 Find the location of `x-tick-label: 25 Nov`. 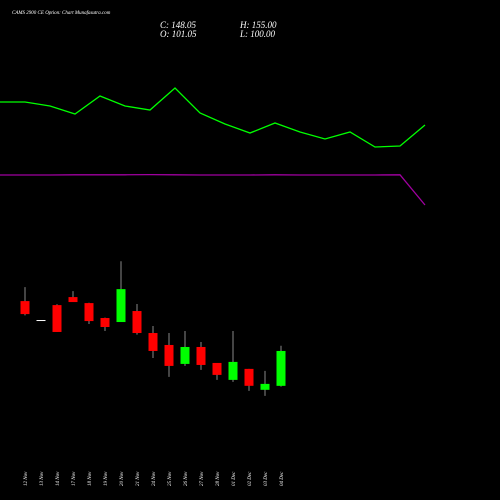

x-tick-label: 25 Nov is located at coordinates (170, 478).